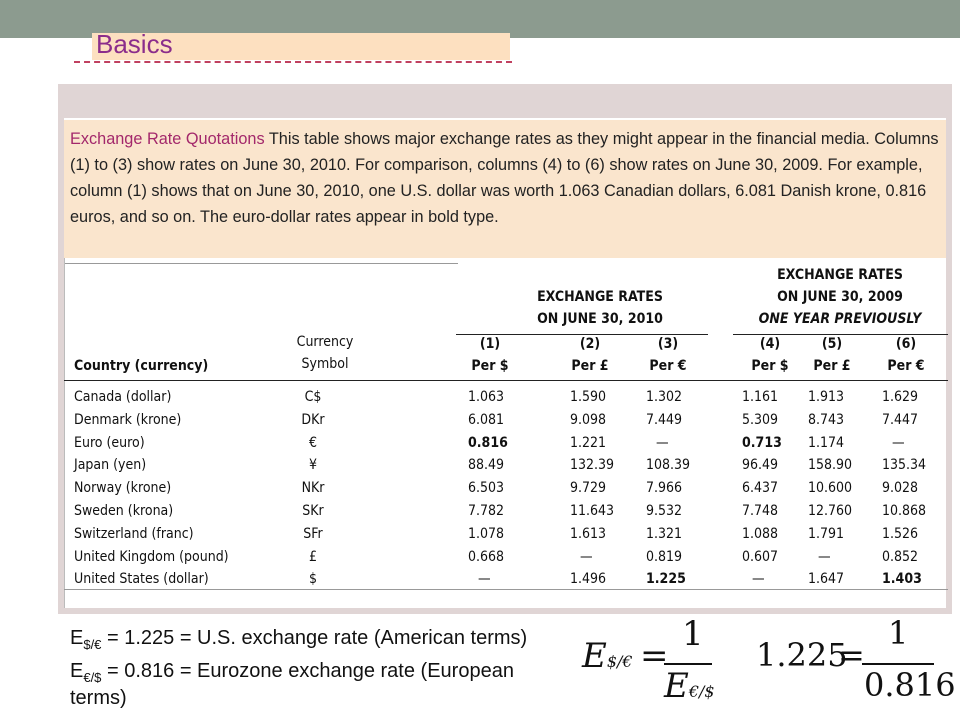 The width and height of the screenshot is (960, 720). What do you see at coordinates (261, 263) in the screenshot?
I see `table-top-rule` at bounding box center [261, 263].